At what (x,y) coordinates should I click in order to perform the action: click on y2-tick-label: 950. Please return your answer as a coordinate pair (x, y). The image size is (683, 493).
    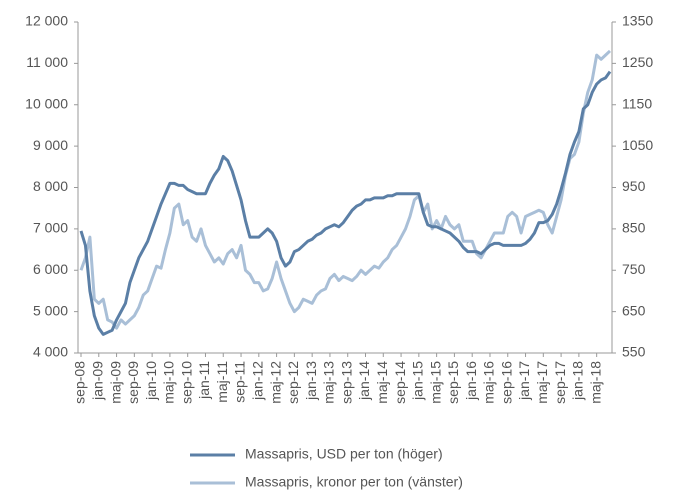
    Looking at the image, I should click on (634, 186).